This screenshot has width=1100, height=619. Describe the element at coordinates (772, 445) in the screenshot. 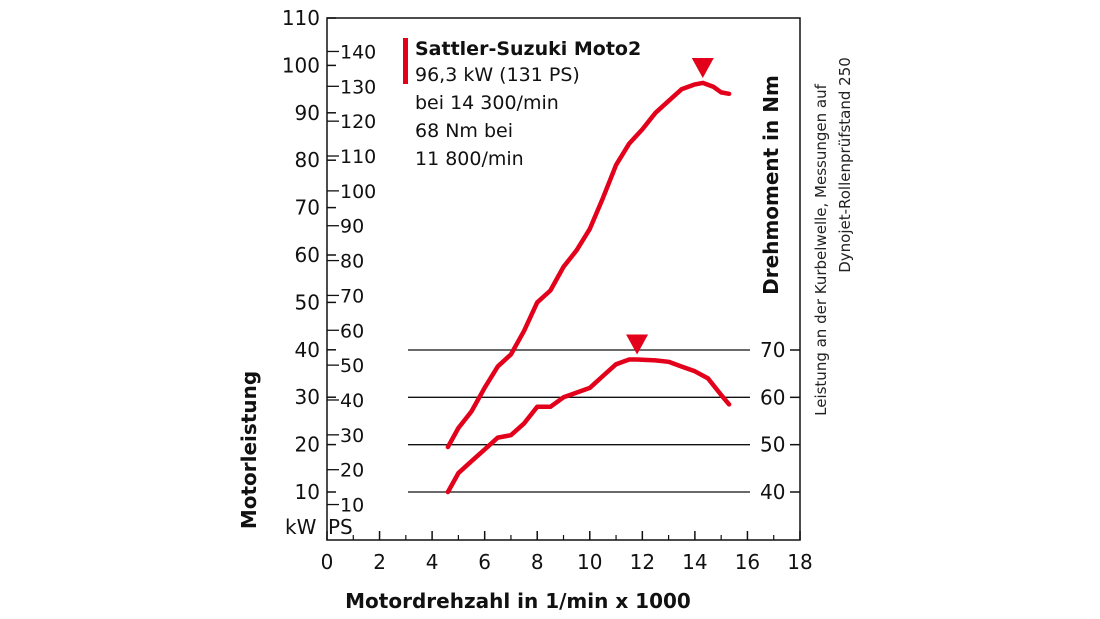

I see `nm-tick-label: 50` at that location.